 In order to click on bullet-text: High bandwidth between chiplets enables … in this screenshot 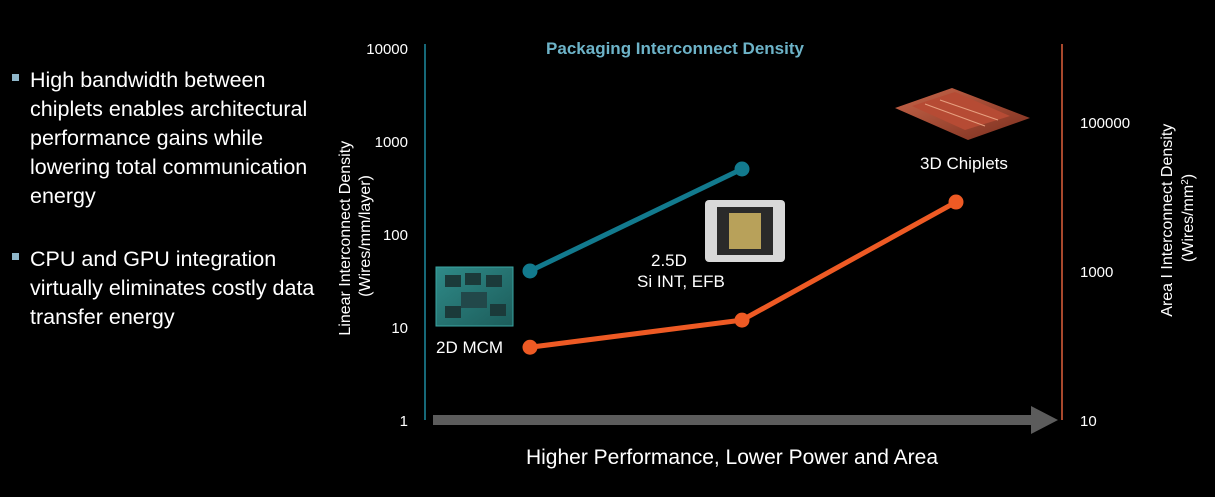, I will do `click(169, 138)`.